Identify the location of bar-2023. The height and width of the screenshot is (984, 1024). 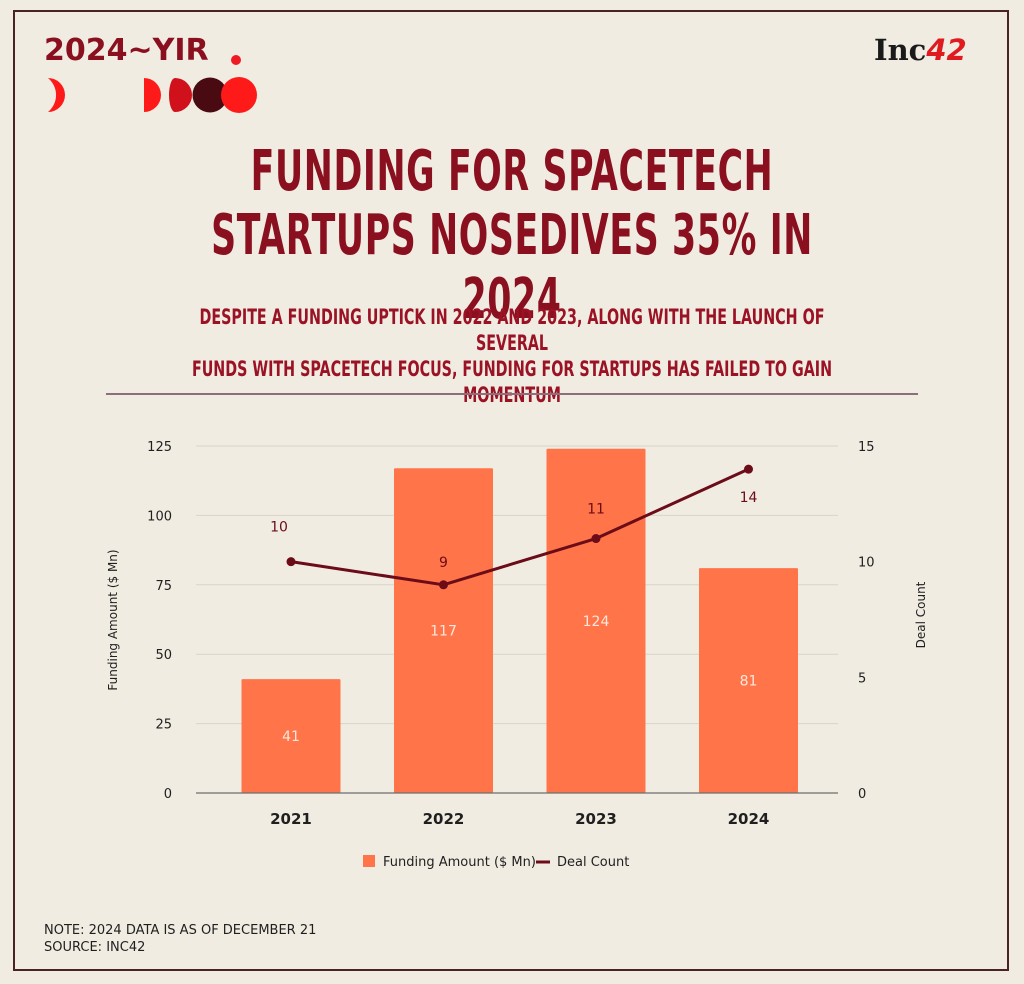
(596, 620).